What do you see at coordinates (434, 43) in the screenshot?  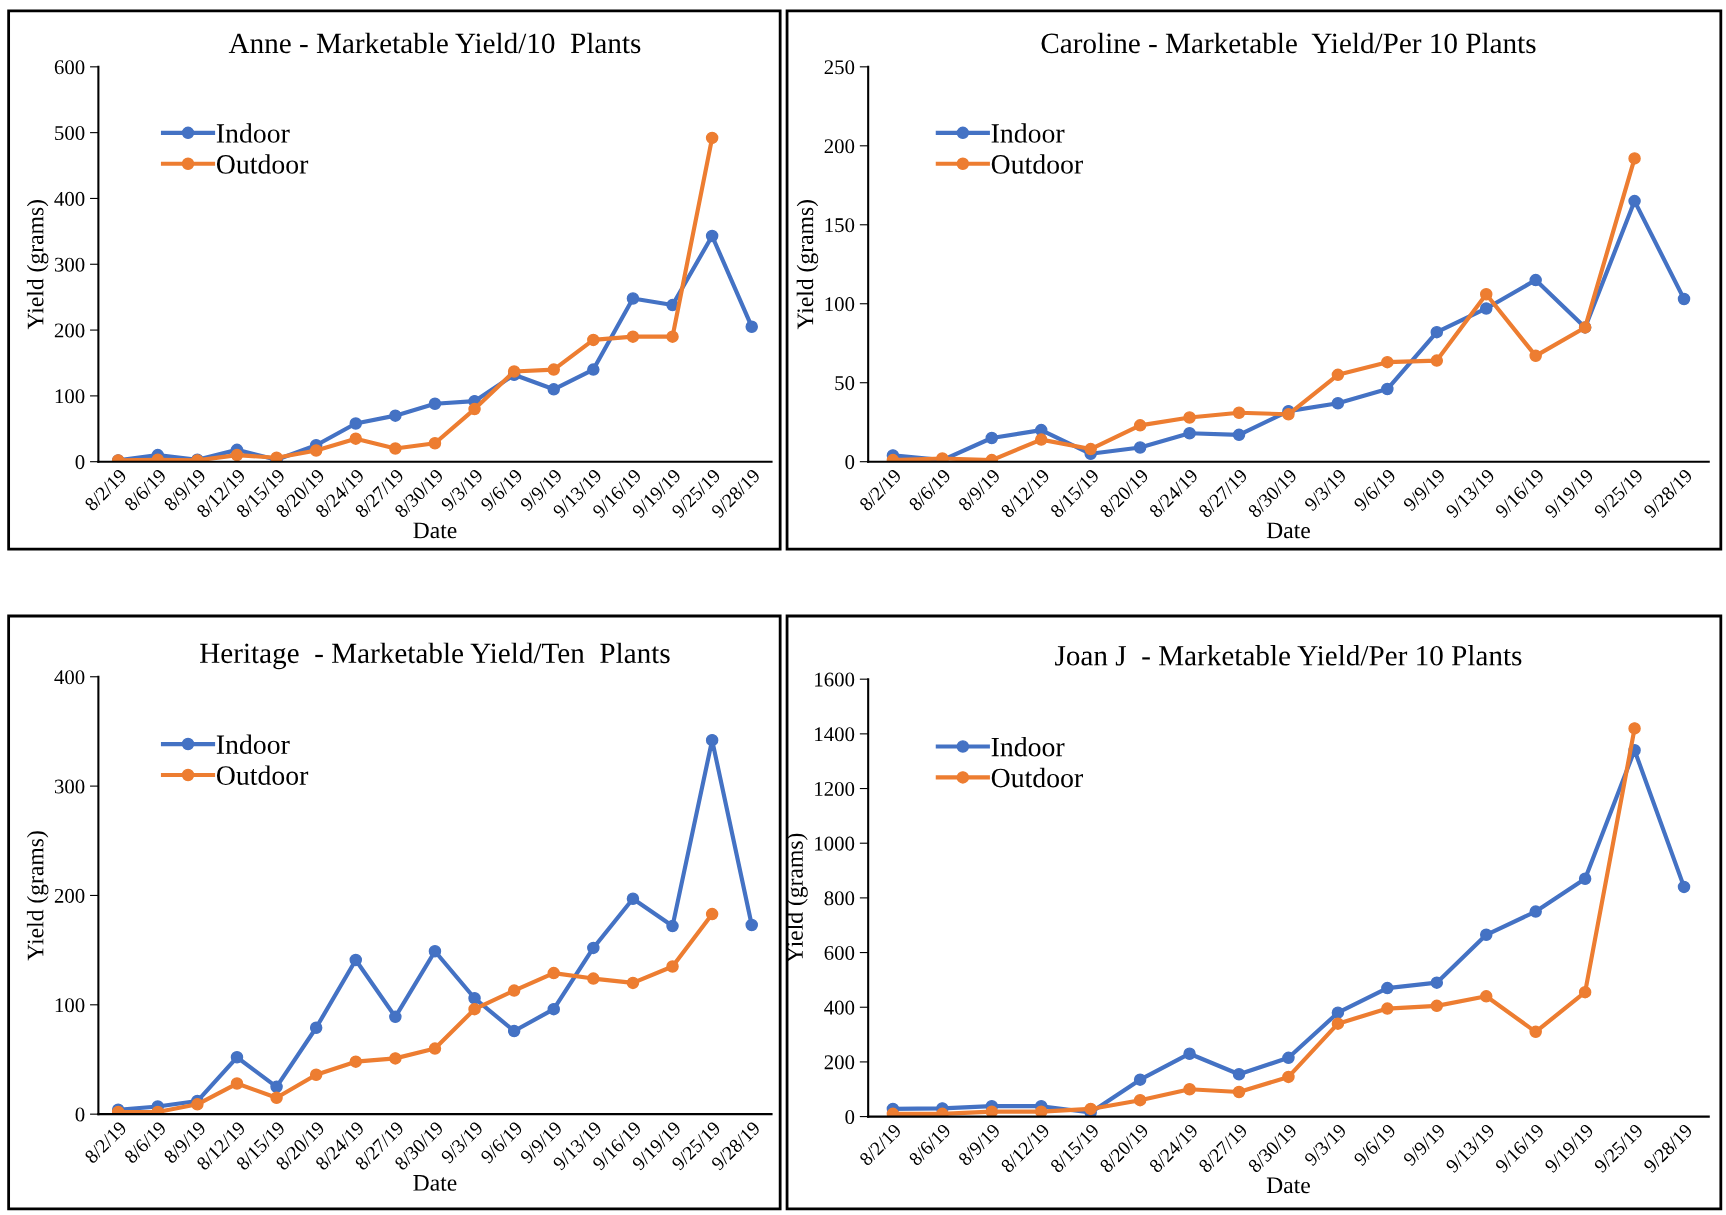 I see `chart-title: Anne - Marketable Yield/10 Plants` at bounding box center [434, 43].